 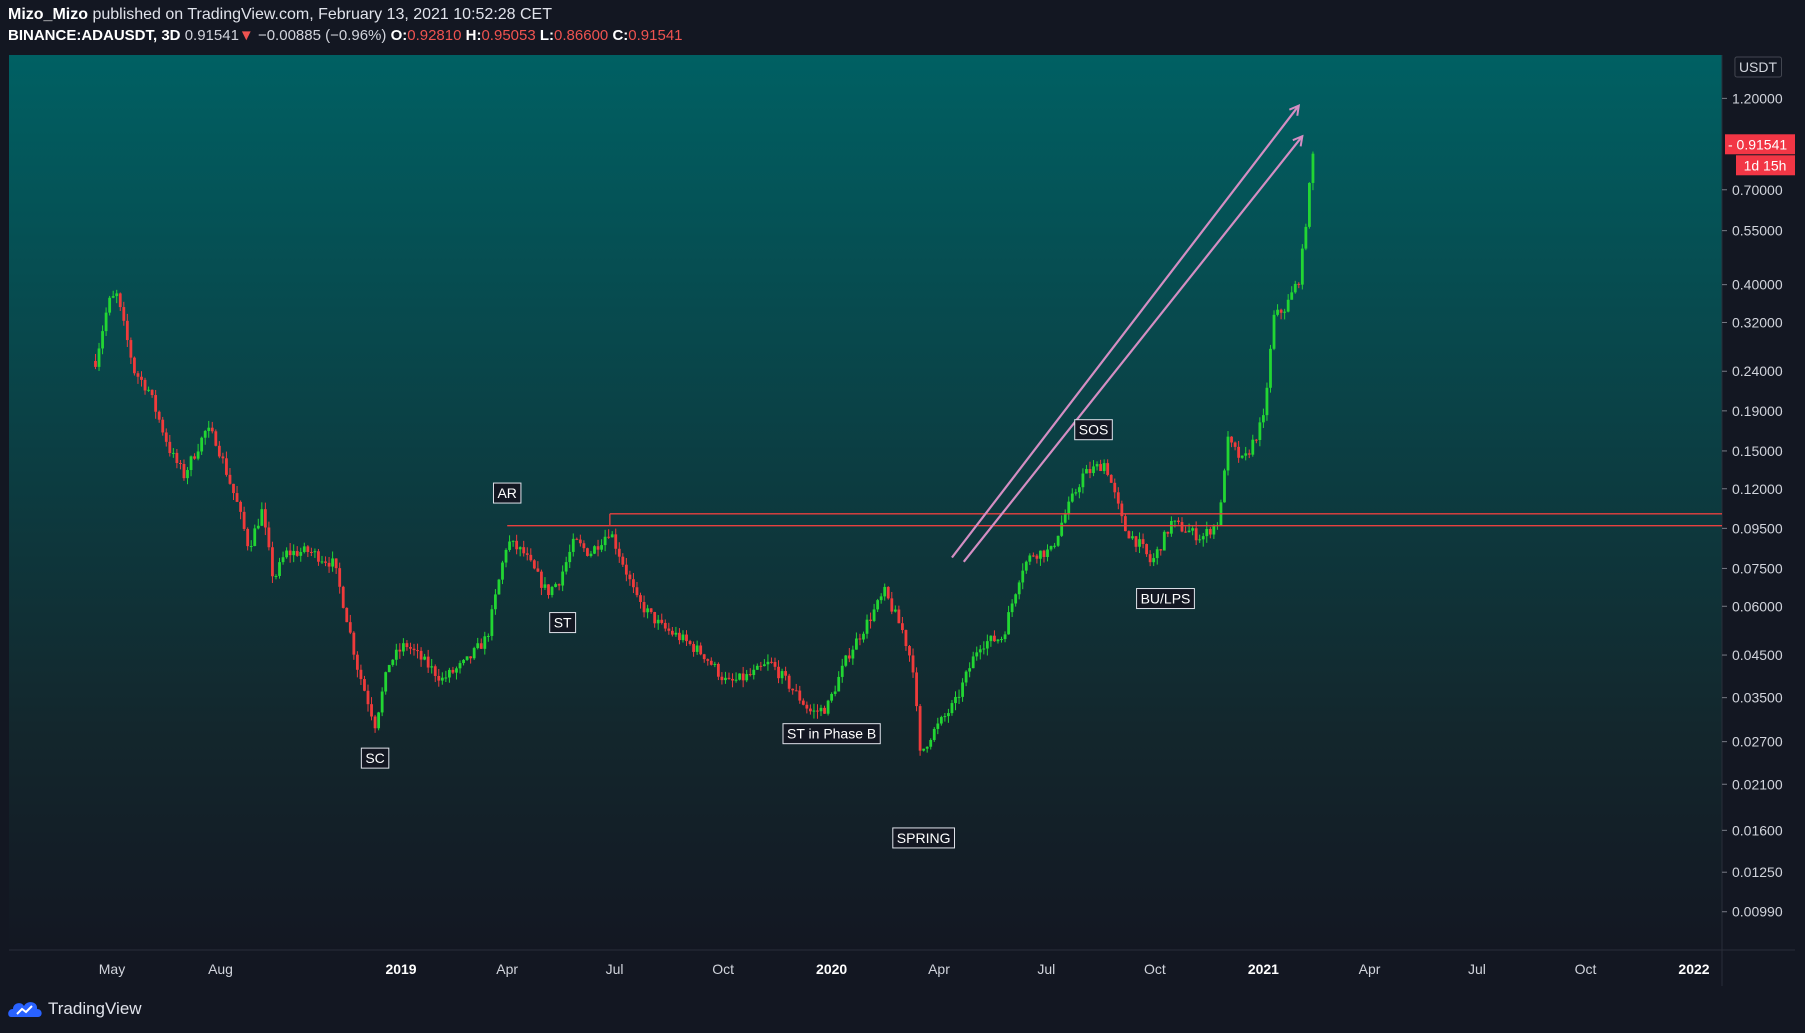 What do you see at coordinates (507, 493) in the screenshot?
I see `annotation-label: AR` at bounding box center [507, 493].